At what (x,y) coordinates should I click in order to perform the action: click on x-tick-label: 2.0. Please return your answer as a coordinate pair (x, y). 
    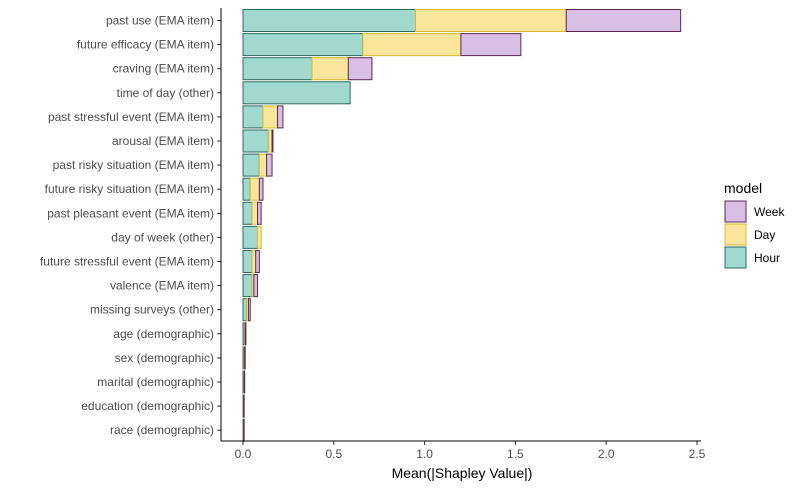
    Looking at the image, I should click on (606, 454).